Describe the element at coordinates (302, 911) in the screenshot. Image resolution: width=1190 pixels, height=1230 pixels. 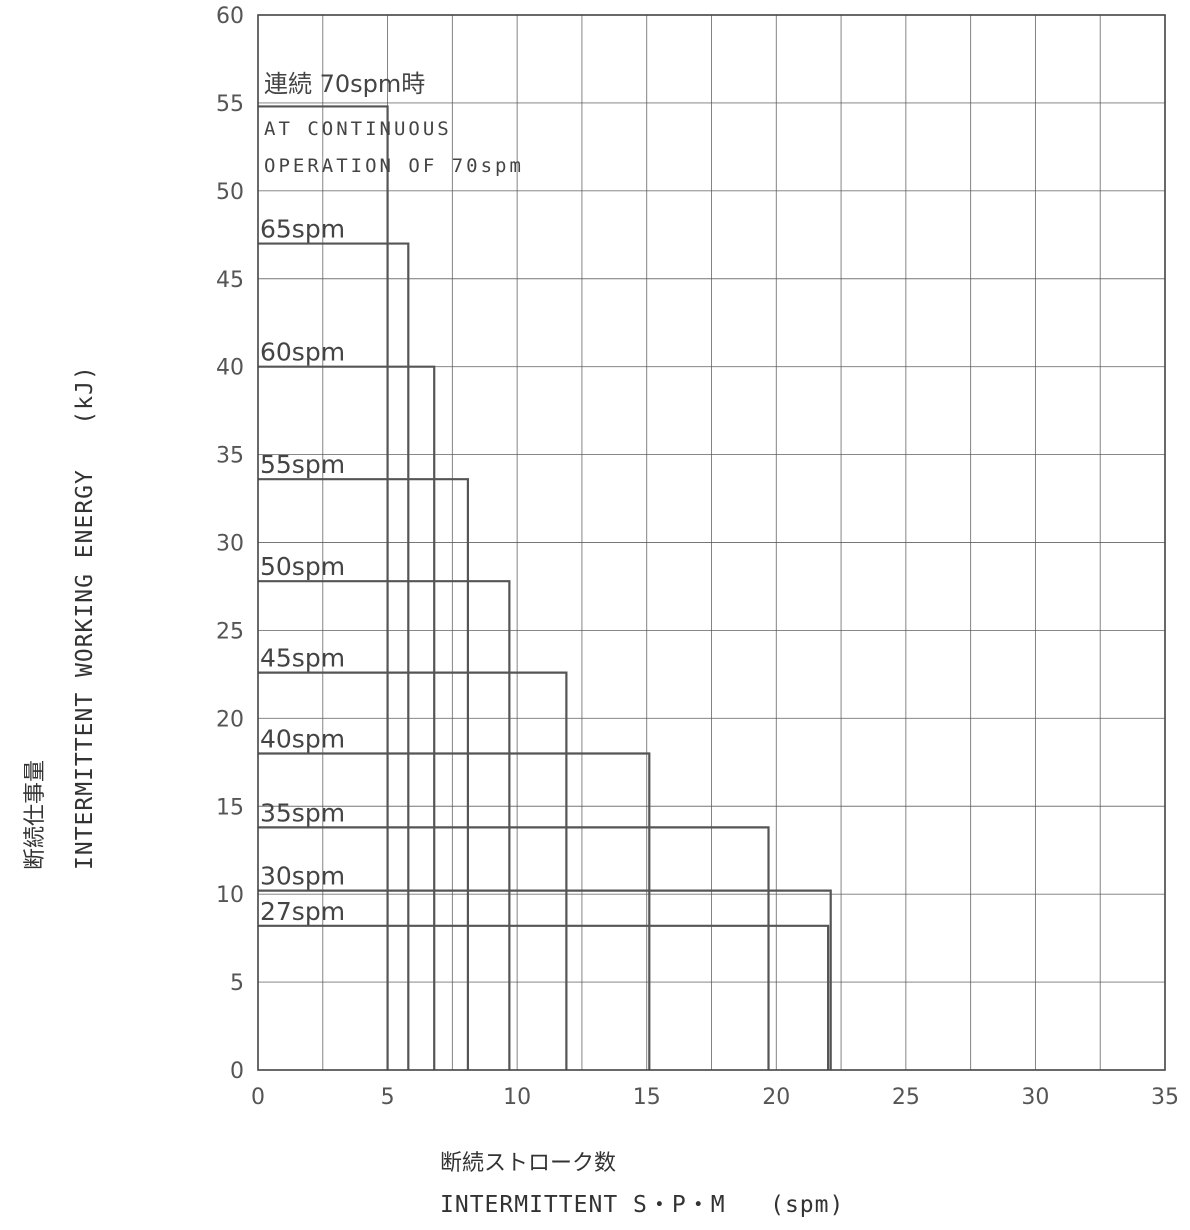
I see `series-label-27spm: 27spm` at that location.